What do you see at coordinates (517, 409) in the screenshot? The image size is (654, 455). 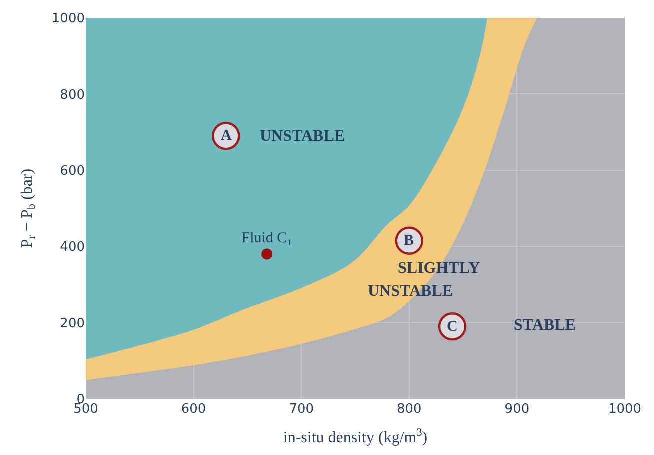 I see `x-tick-label: 900` at bounding box center [517, 409].